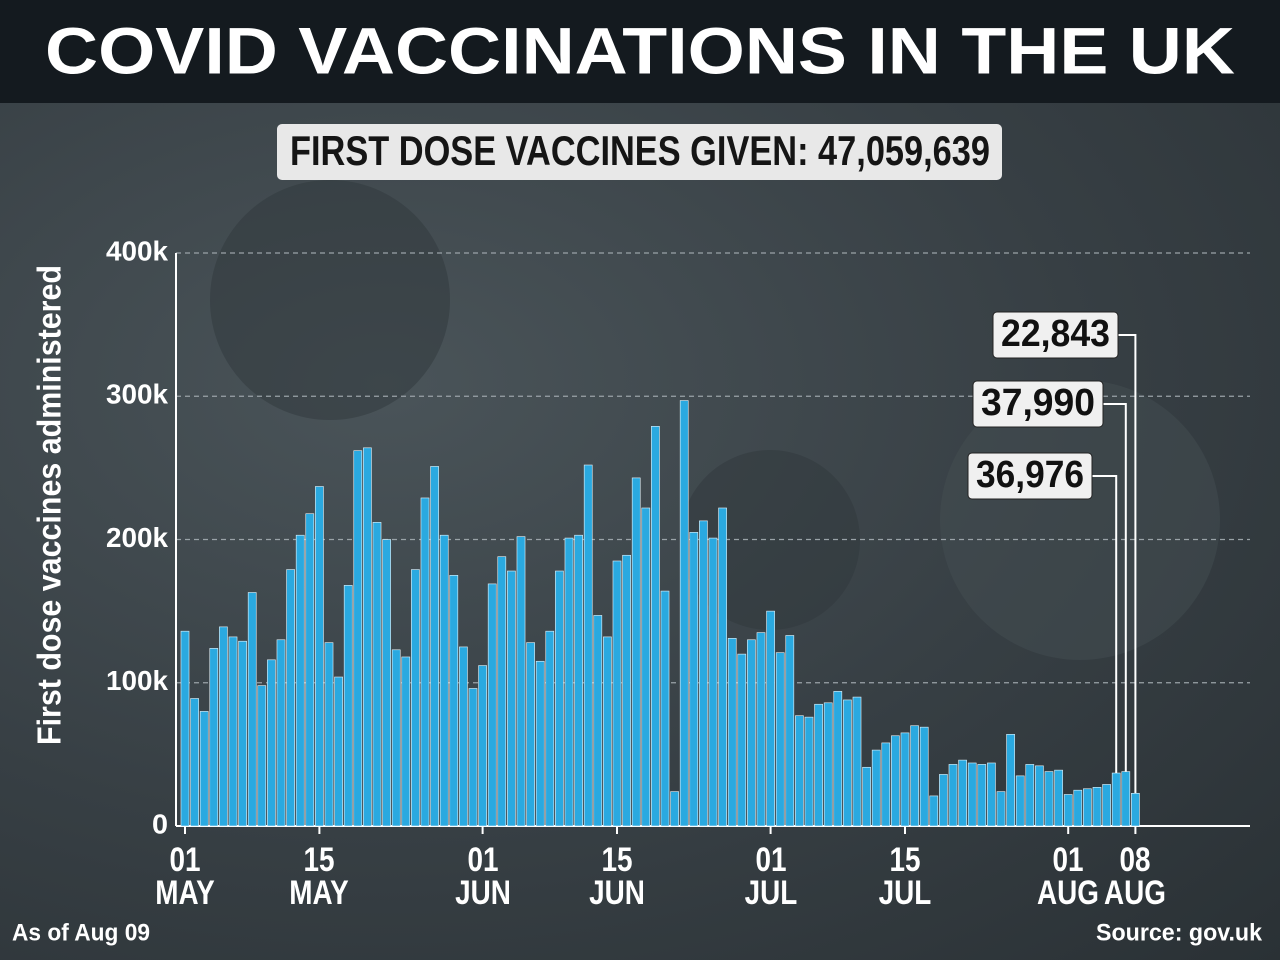  I want to click on data-label: 36,976, so click(1030, 475).